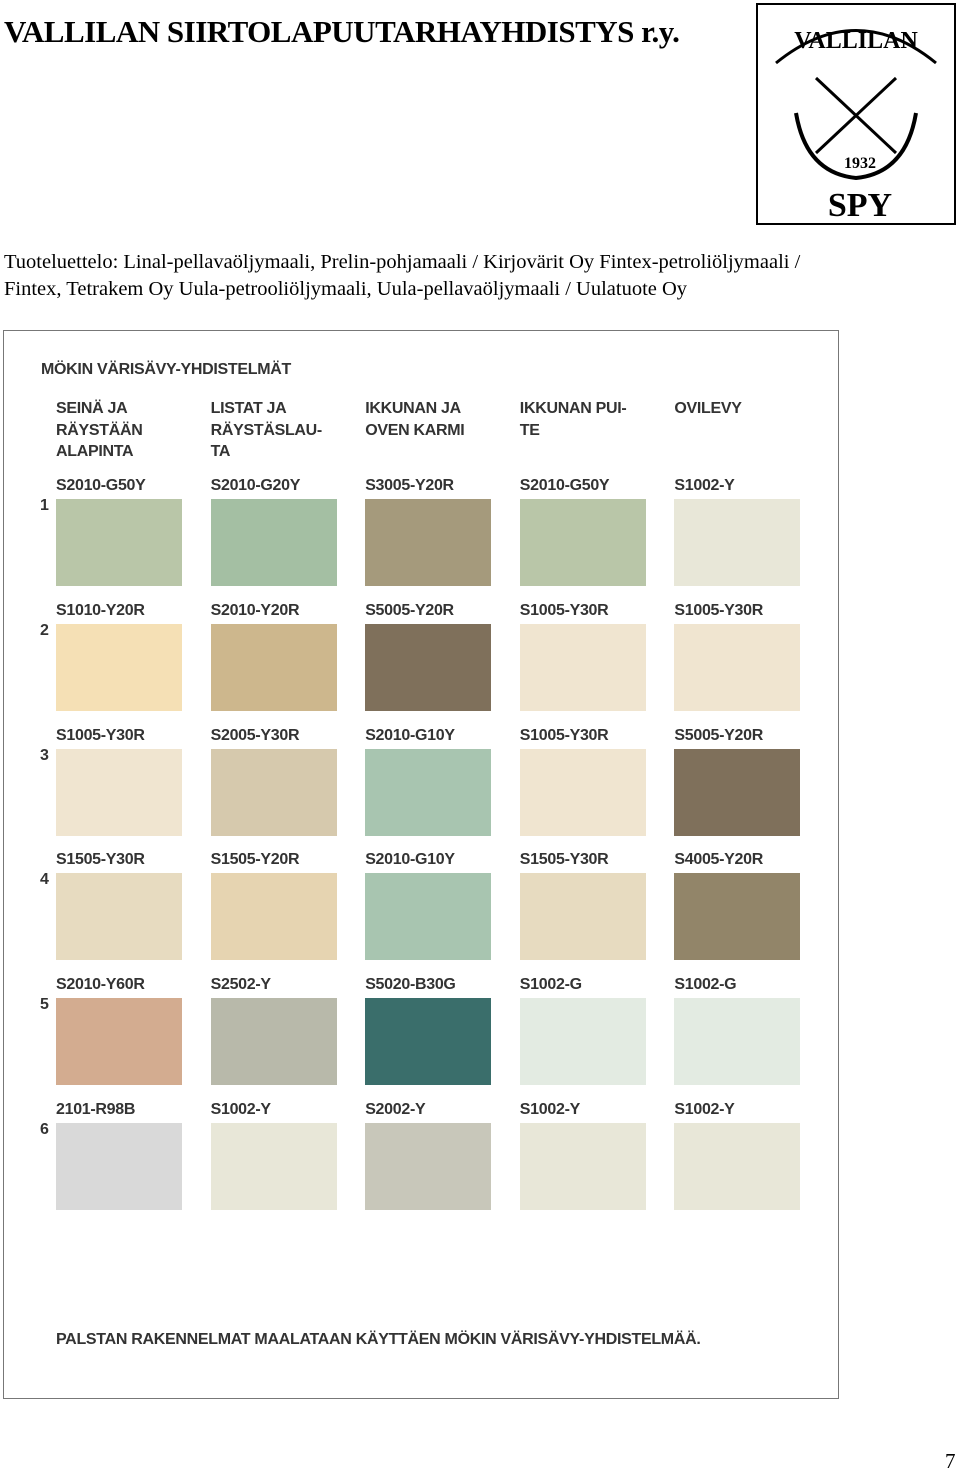 Image resolution: width=960 pixels, height=1470 pixels. Describe the element at coordinates (96, 1109) in the screenshot. I see `swatch-code: 2101-R98B` at that location.